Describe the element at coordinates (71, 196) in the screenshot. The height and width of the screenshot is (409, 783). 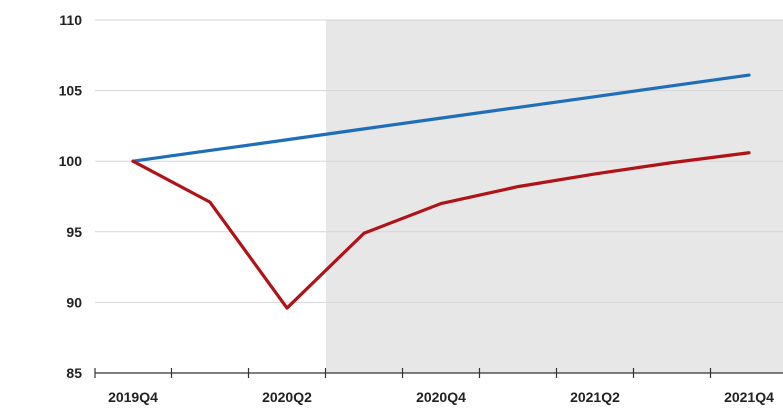
I see `y-axis-tick-labels: 85 90 95 100 105 110` at that location.